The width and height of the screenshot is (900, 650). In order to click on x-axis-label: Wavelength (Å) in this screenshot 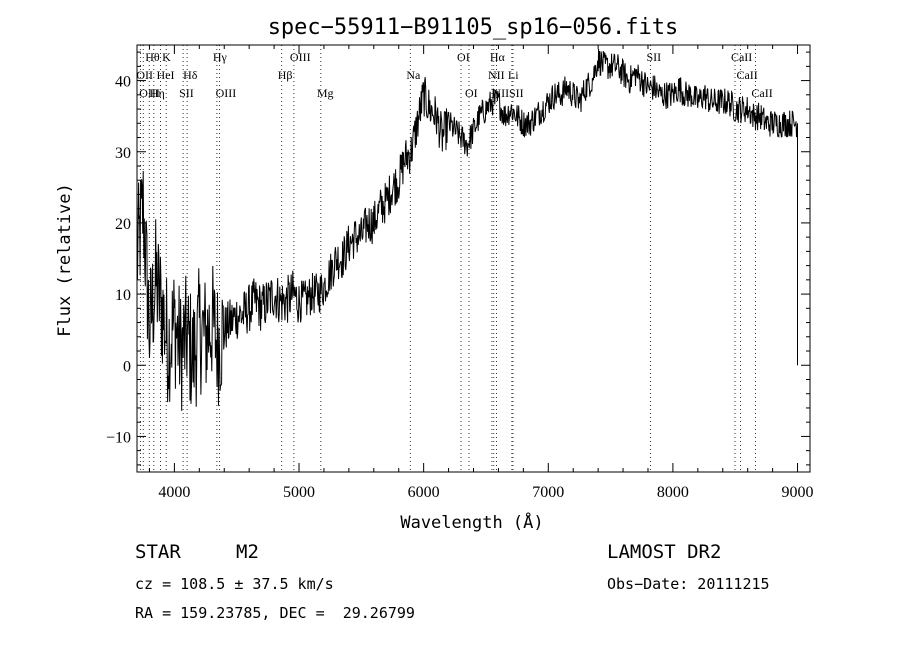, I will do `click(471, 522)`.